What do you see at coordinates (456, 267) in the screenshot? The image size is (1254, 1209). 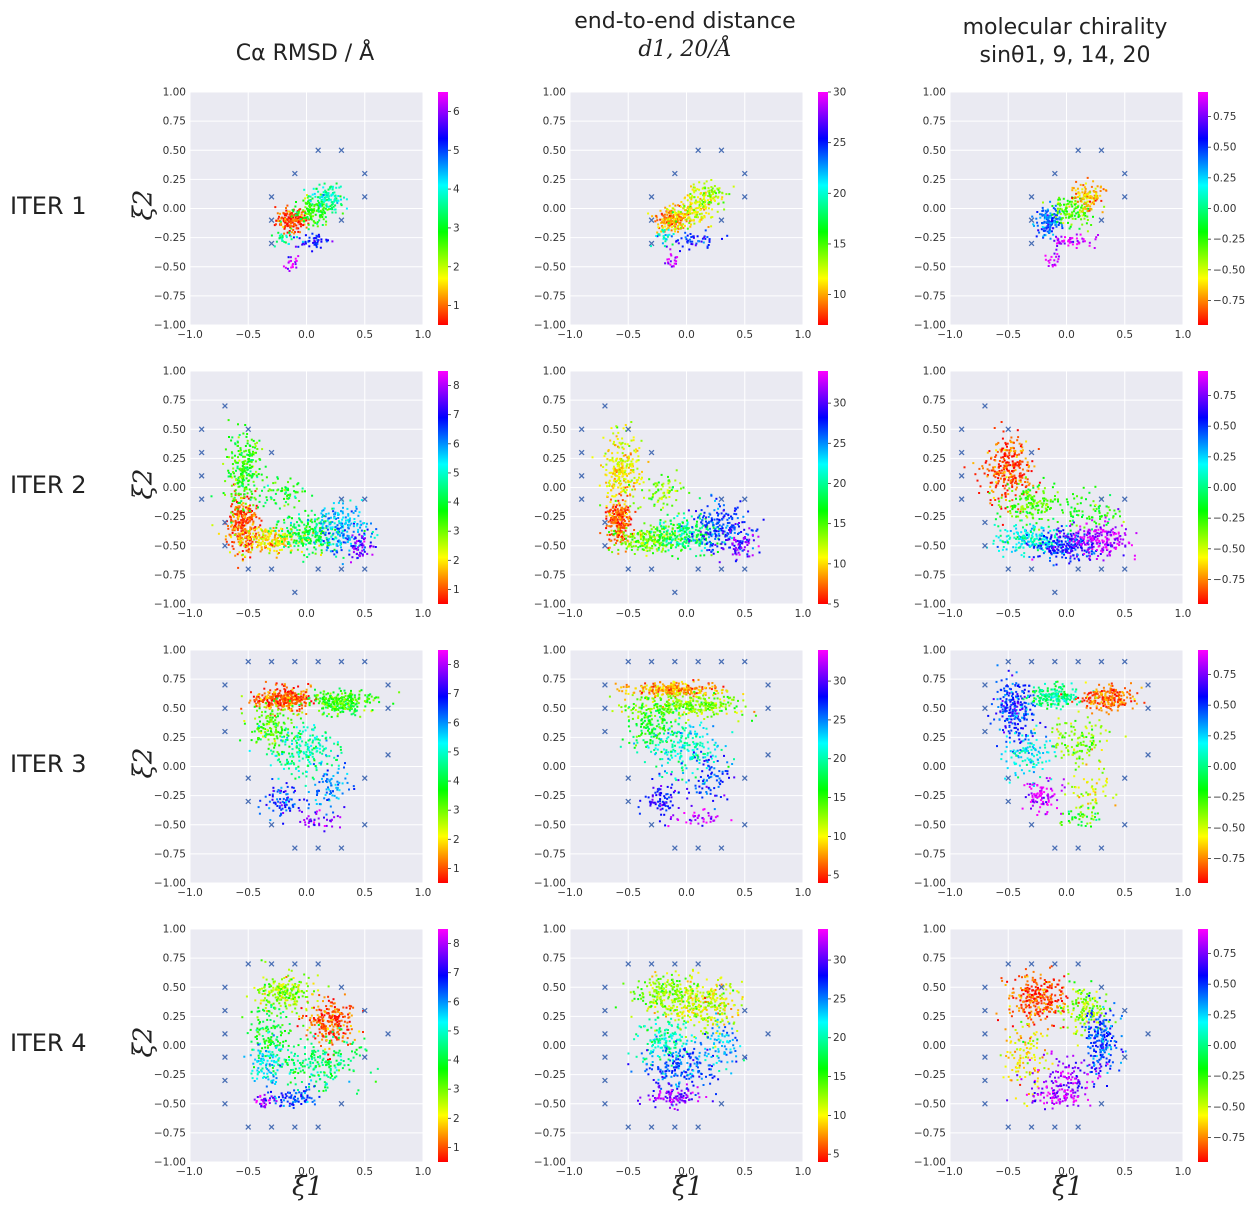 I see `colorbar-tick-label: 2` at bounding box center [456, 267].